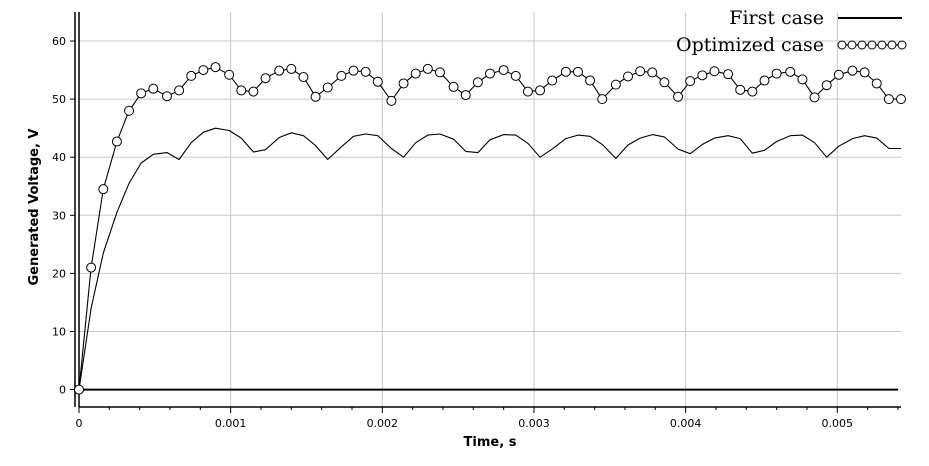  Describe the element at coordinates (776, 18) in the screenshot. I see `legend-label: First case` at that location.